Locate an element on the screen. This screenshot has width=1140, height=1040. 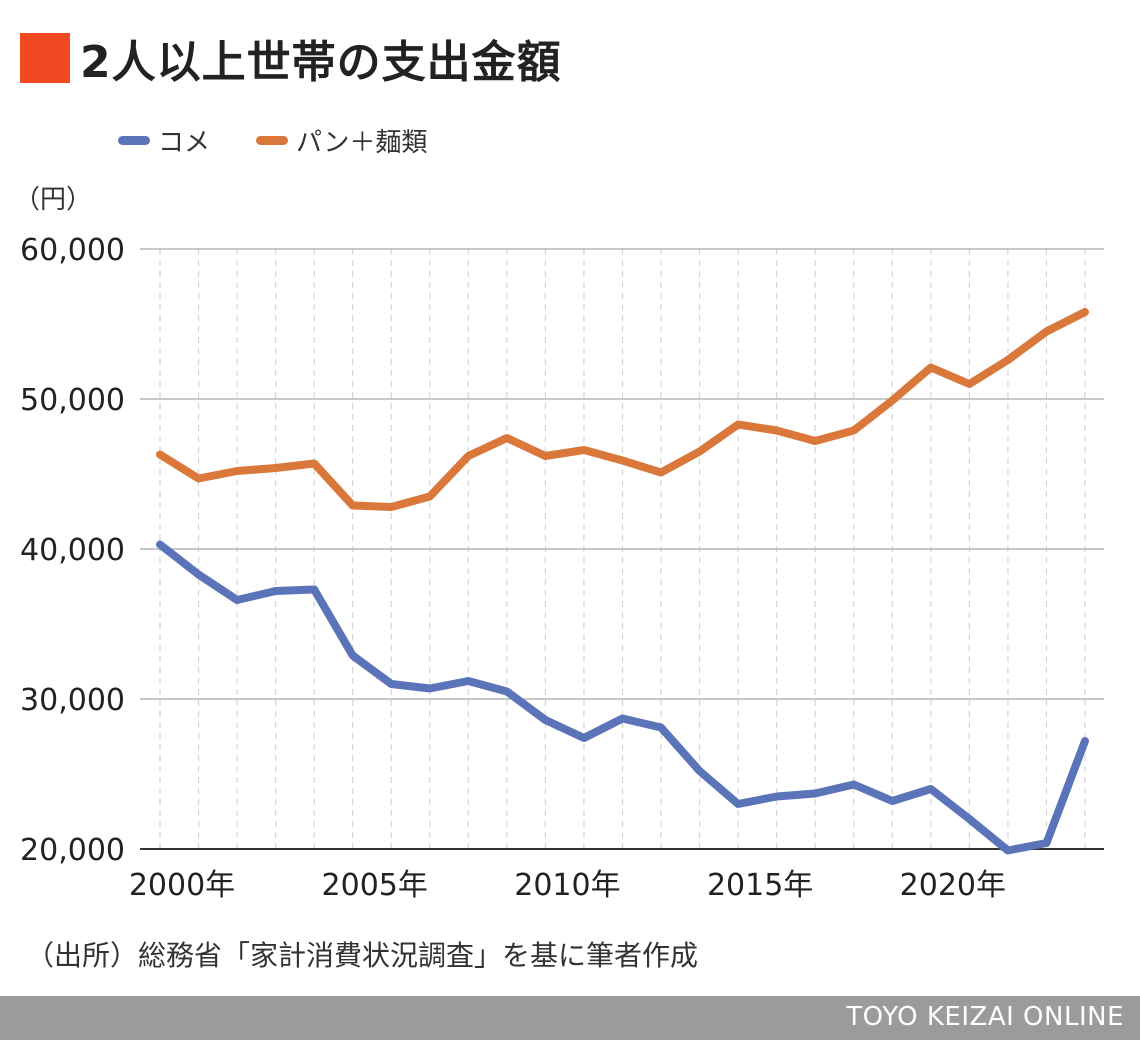
legend-swatch-bread is located at coordinates (272, 140).